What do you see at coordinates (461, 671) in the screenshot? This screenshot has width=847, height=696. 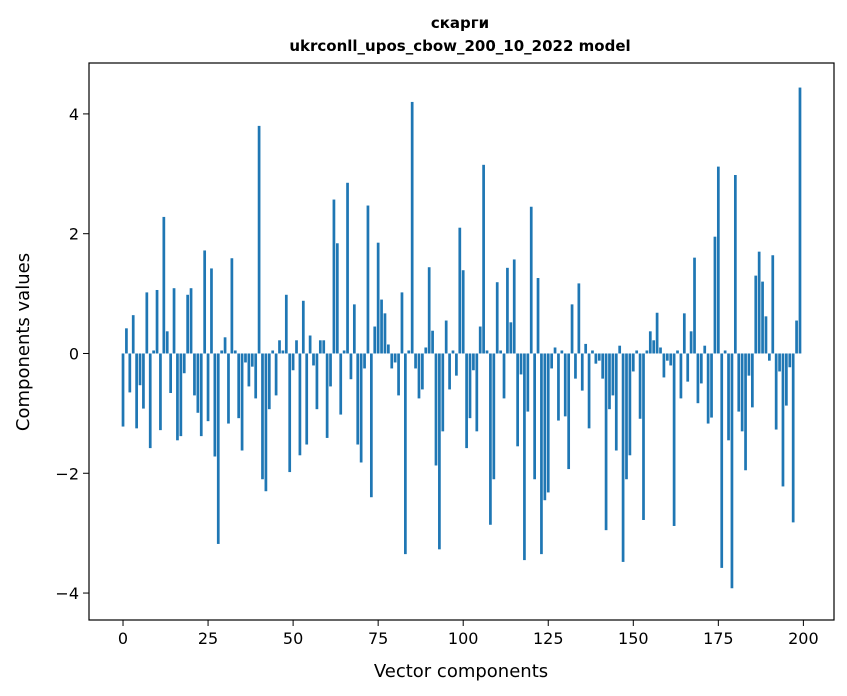 I see `x-axis-label: Vector components` at bounding box center [461, 671].